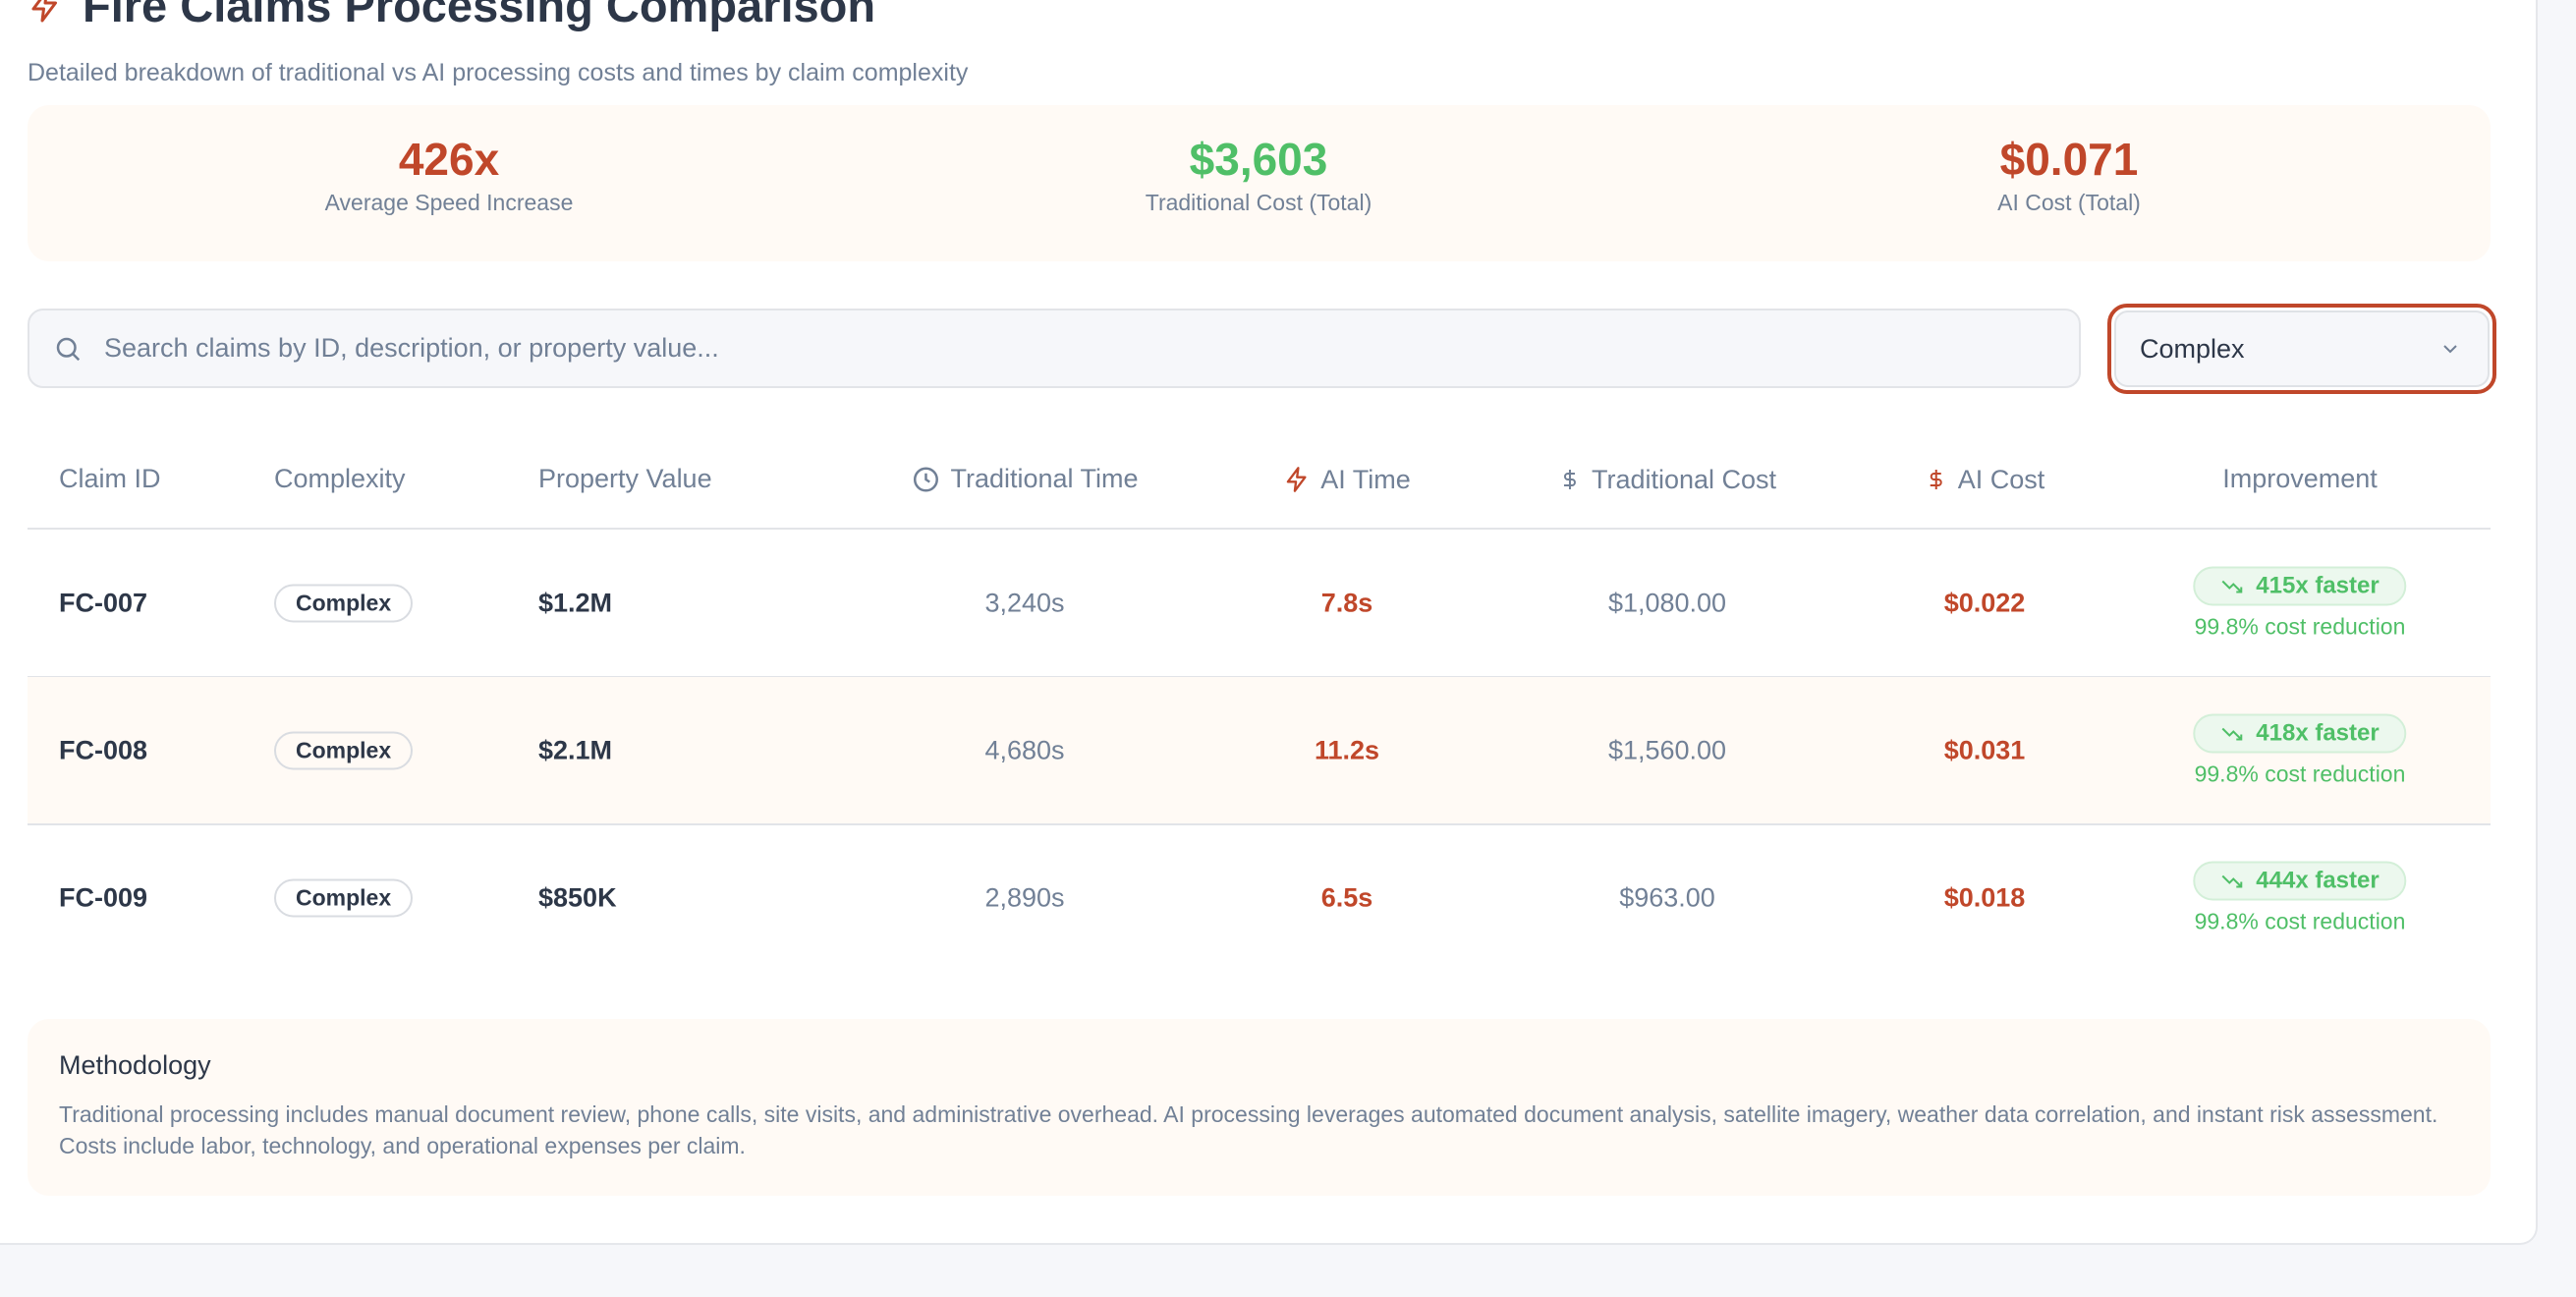 This screenshot has height=1297, width=2576. I want to click on column-ai-cost: AI Cost, so click(1984, 479).